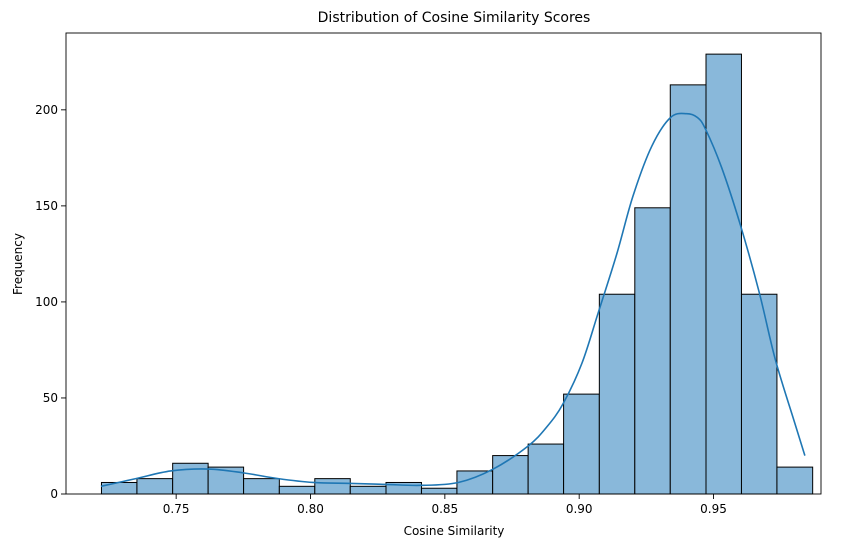 This screenshot has height=547, width=850. I want to click on x-tick-label: 0.85, so click(444, 509).